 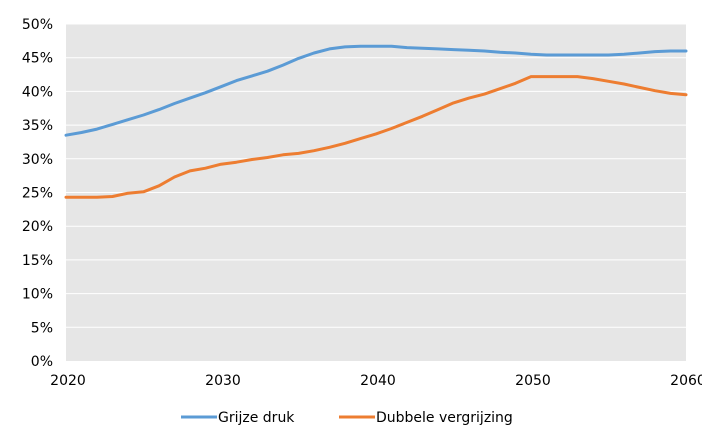 I want to click on y-tick-label: 45%, so click(x=37, y=59).